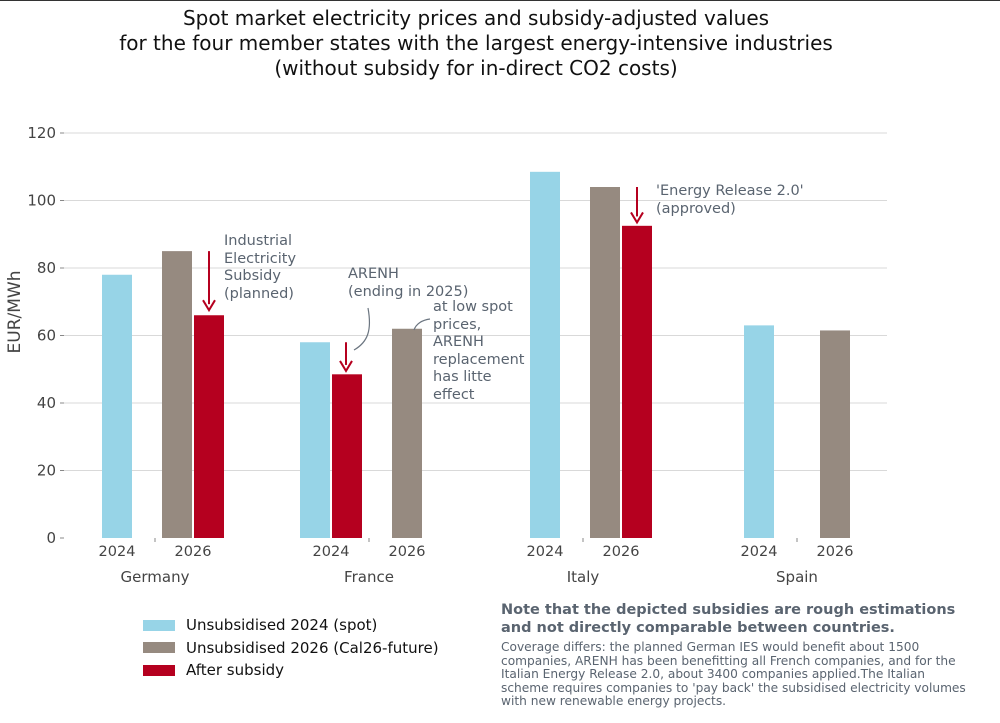 This screenshot has height=723, width=1000. What do you see at coordinates (46, 403) in the screenshot?
I see `y-tick-label: 40` at bounding box center [46, 403].